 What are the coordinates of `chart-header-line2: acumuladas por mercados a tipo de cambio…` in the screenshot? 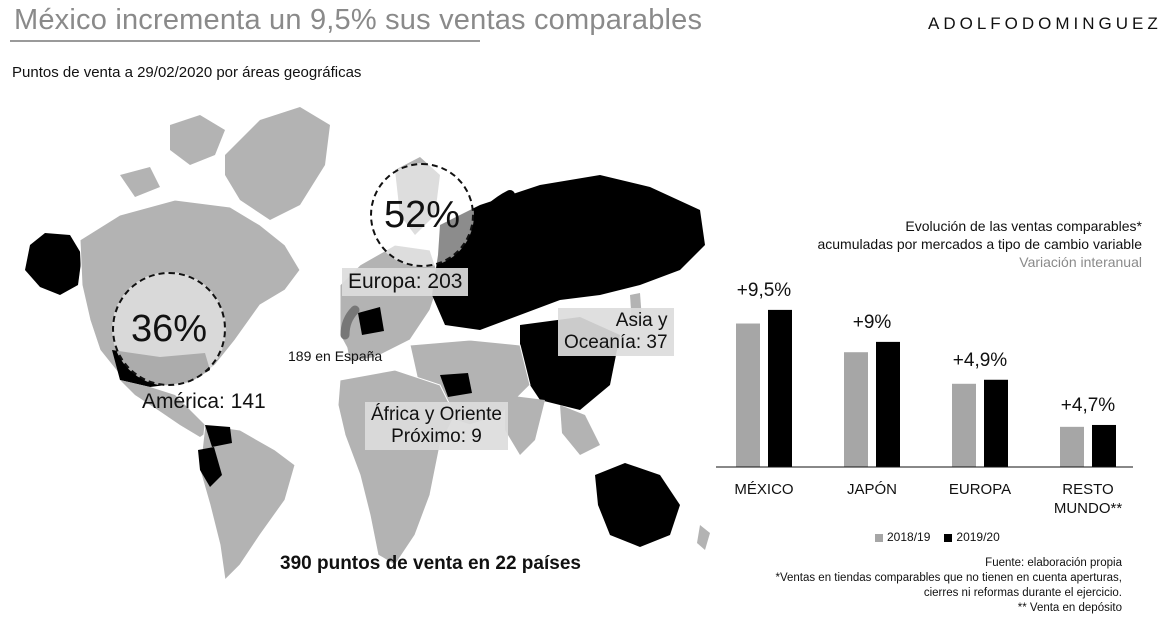 It's located at (979, 244).